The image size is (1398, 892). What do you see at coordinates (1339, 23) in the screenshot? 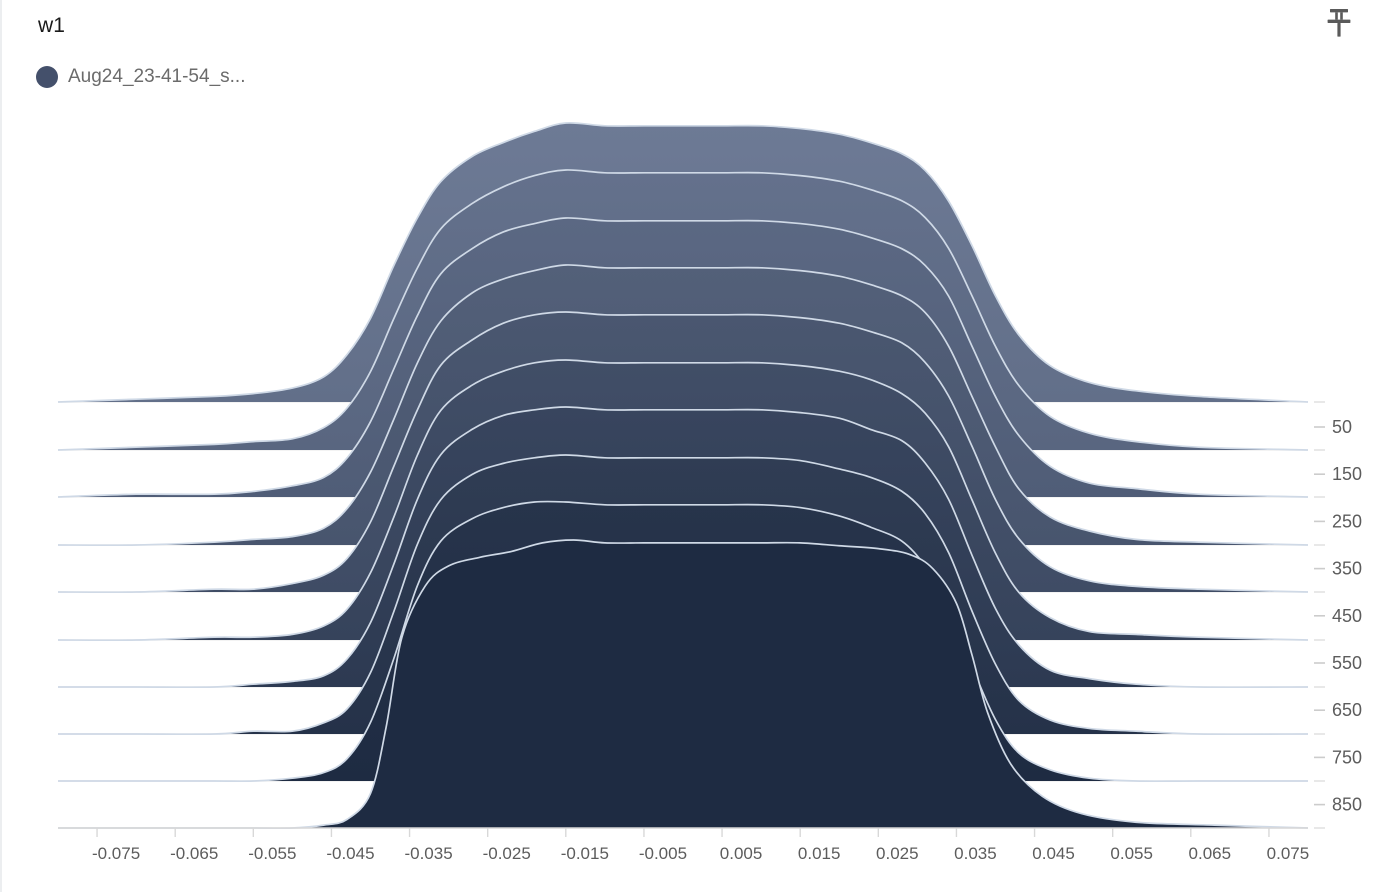
I see `pushpin-icon` at bounding box center [1339, 23].